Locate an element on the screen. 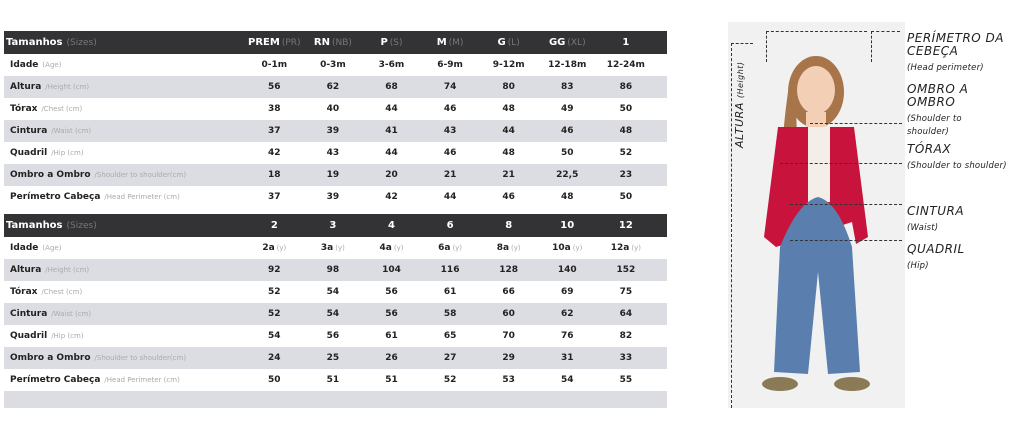 The width and height of the screenshot is (1024, 431). cell-value: 19 is located at coordinates (333, 175).